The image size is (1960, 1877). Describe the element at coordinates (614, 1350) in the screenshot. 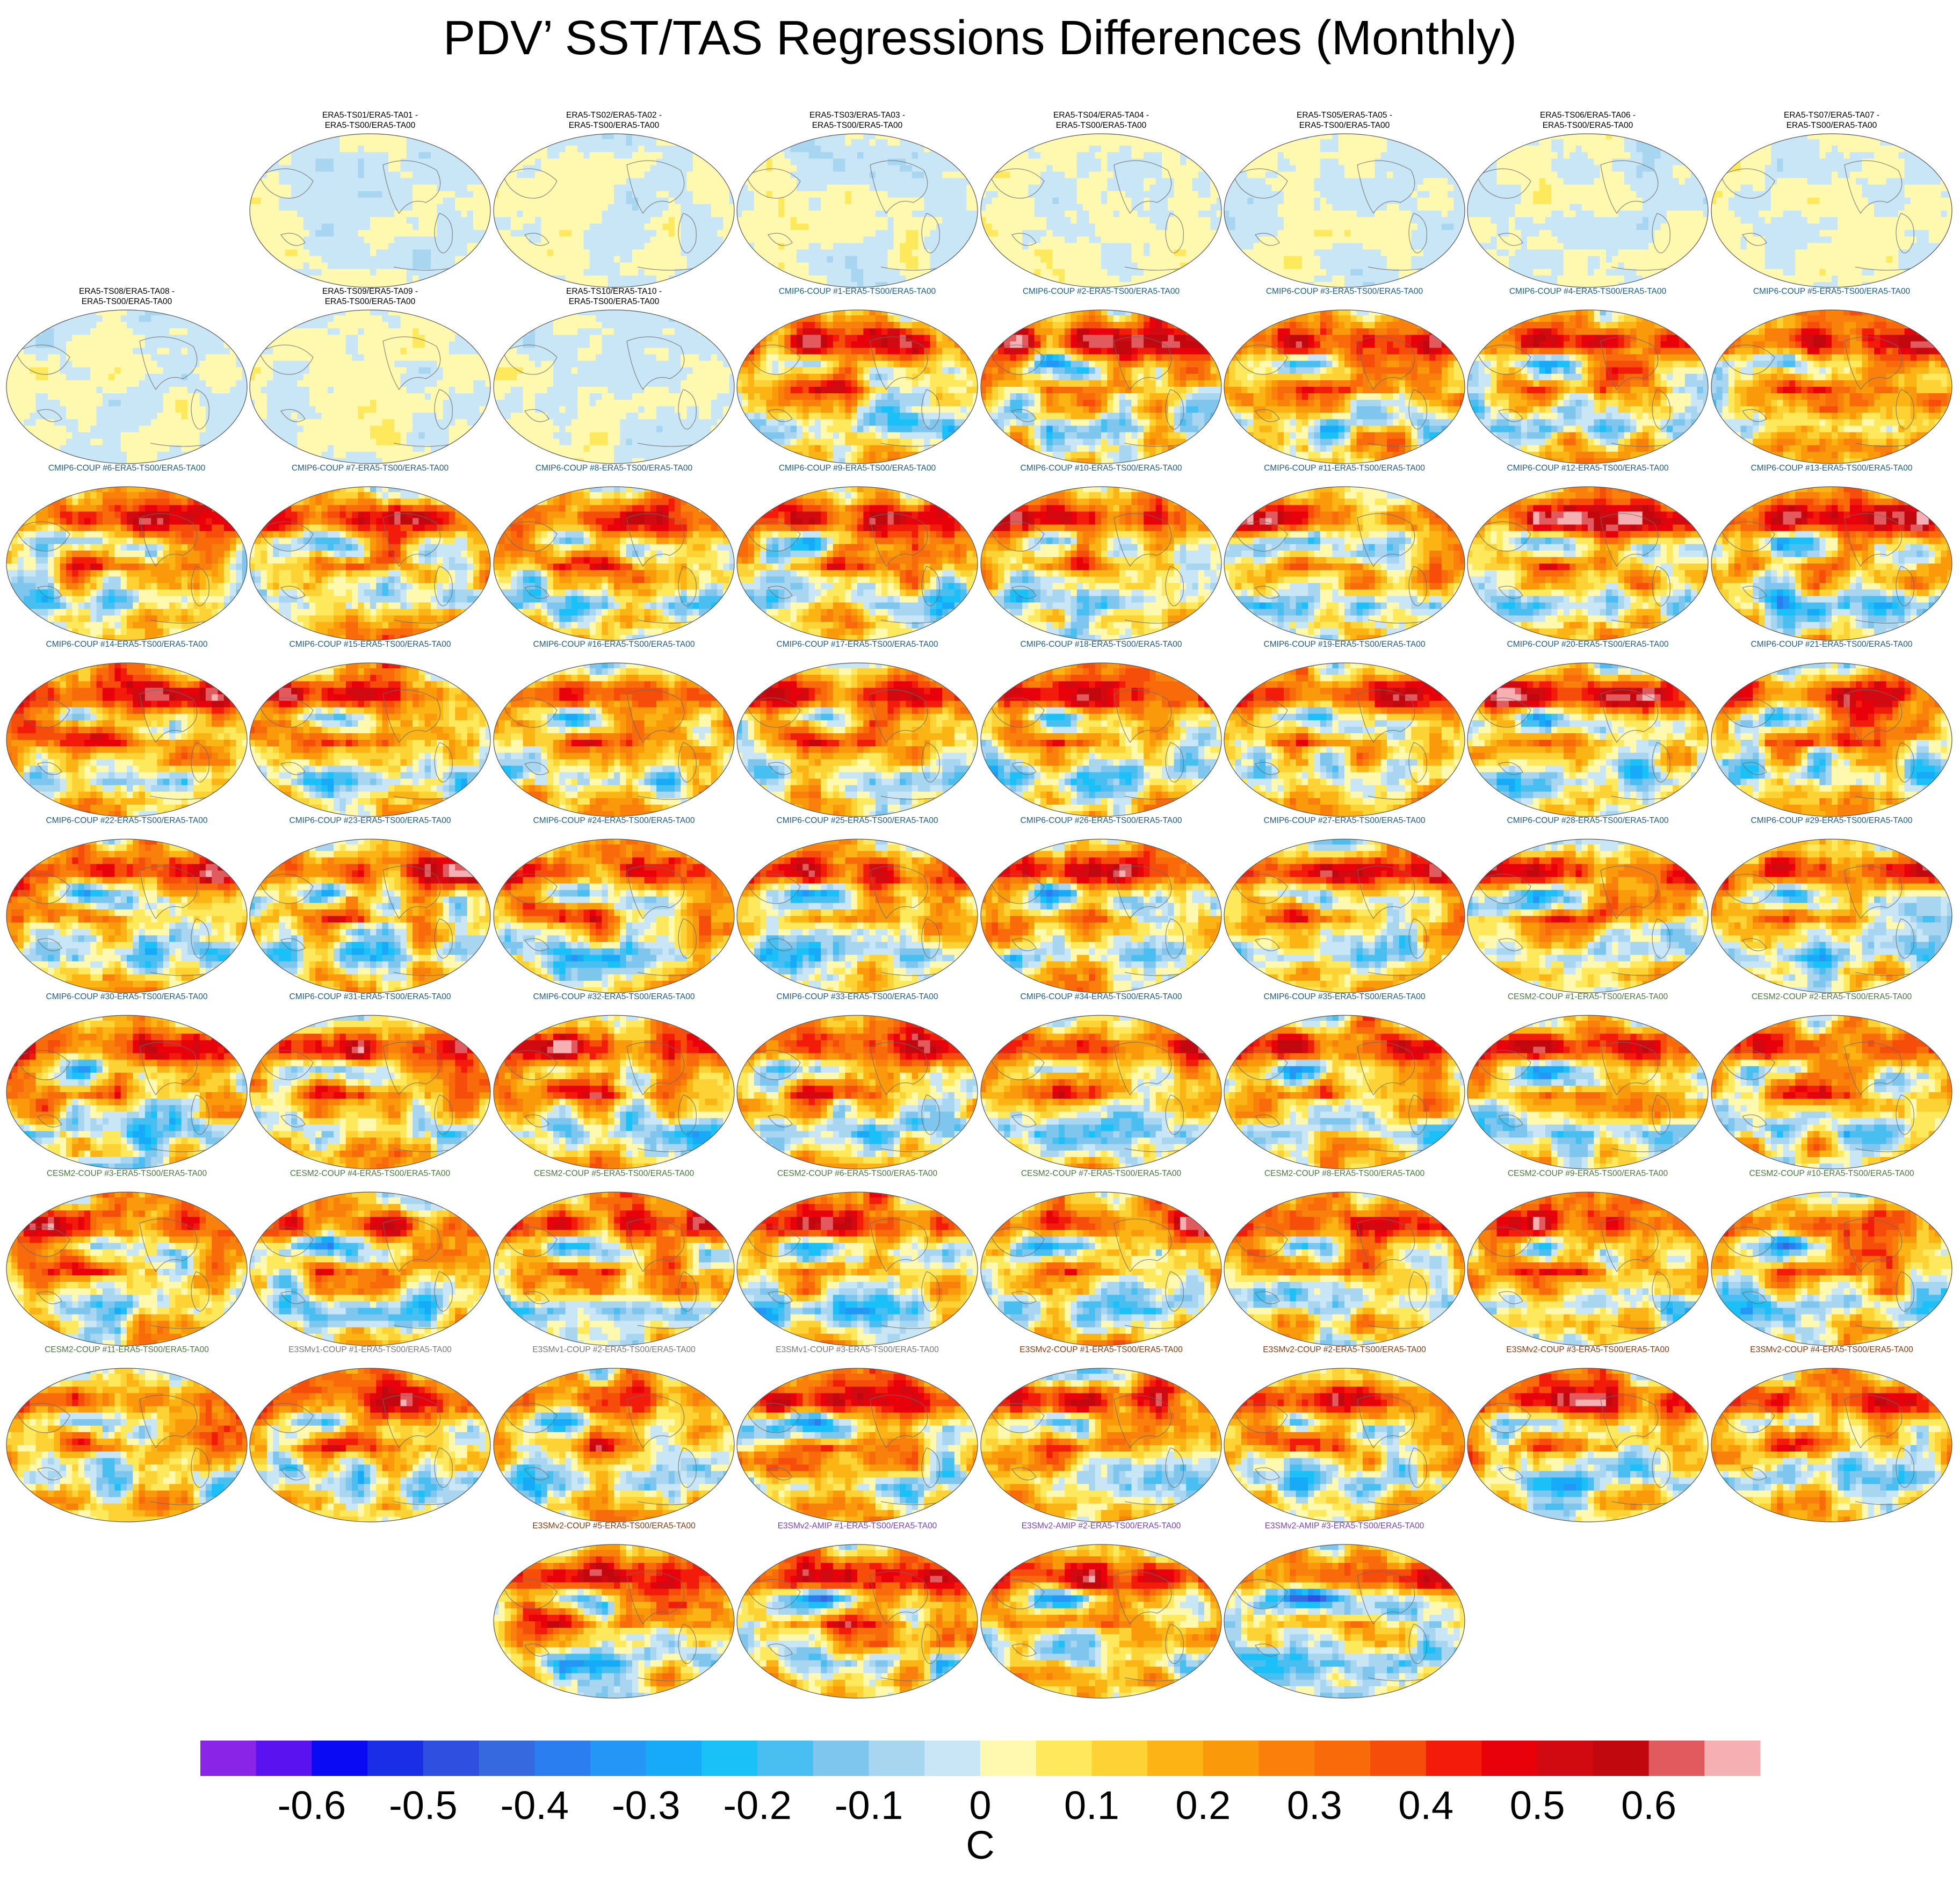

I see `panel-title: E3SMv1-COUP #2-ERA5-TS00/ERA5-TA00` at that location.